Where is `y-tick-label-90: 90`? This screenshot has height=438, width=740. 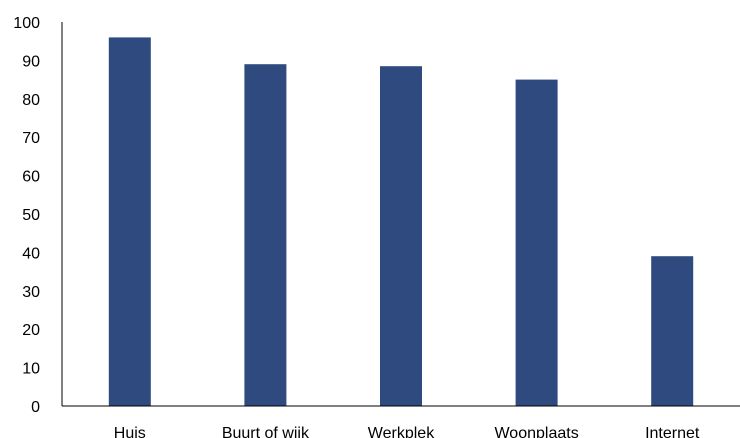
y-tick-label-90: 90 is located at coordinates (31, 61).